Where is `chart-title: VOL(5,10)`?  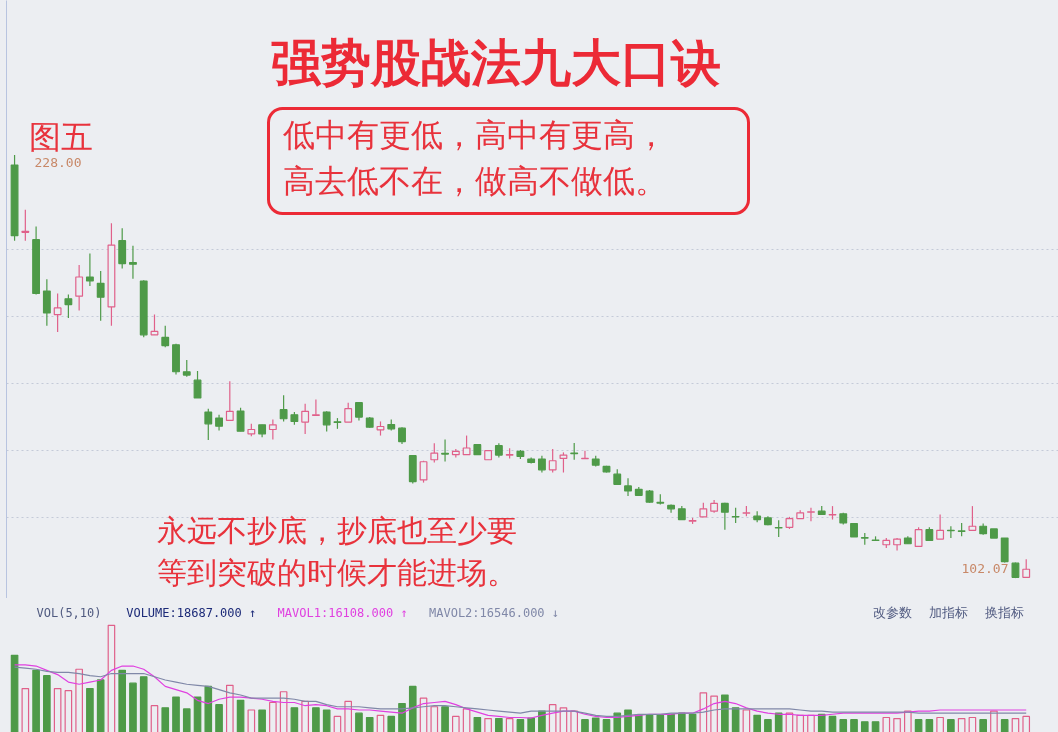
chart-title: VOL(5,10) is located at coordinates (69, 612).